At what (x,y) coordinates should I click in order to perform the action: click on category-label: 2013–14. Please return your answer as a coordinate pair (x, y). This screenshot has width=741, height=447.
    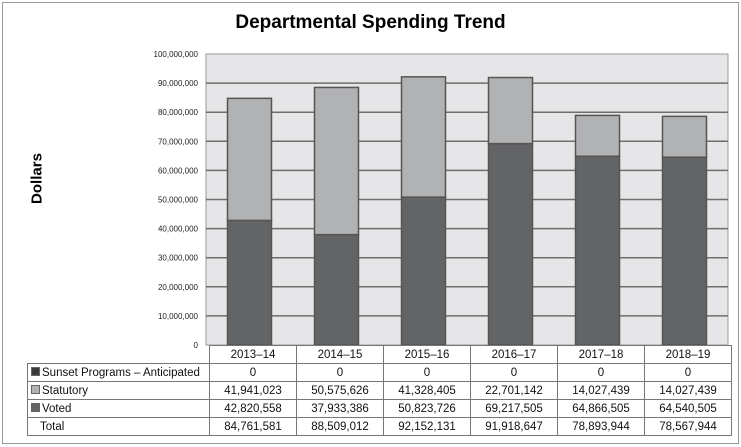
    Looking at the image, I should click on (253, 354).